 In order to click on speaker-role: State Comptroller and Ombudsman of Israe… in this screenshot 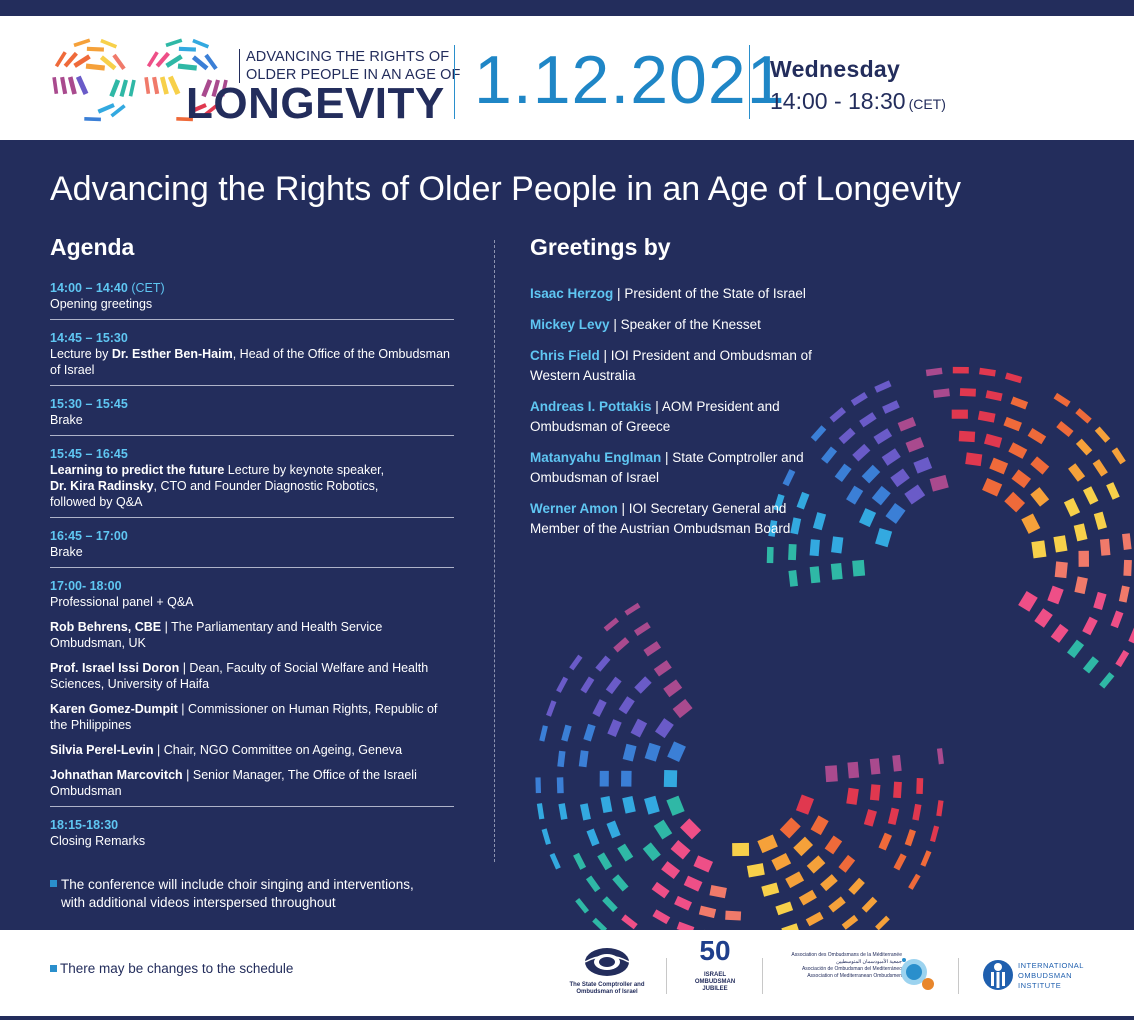, I will do `click(667, 467)`.